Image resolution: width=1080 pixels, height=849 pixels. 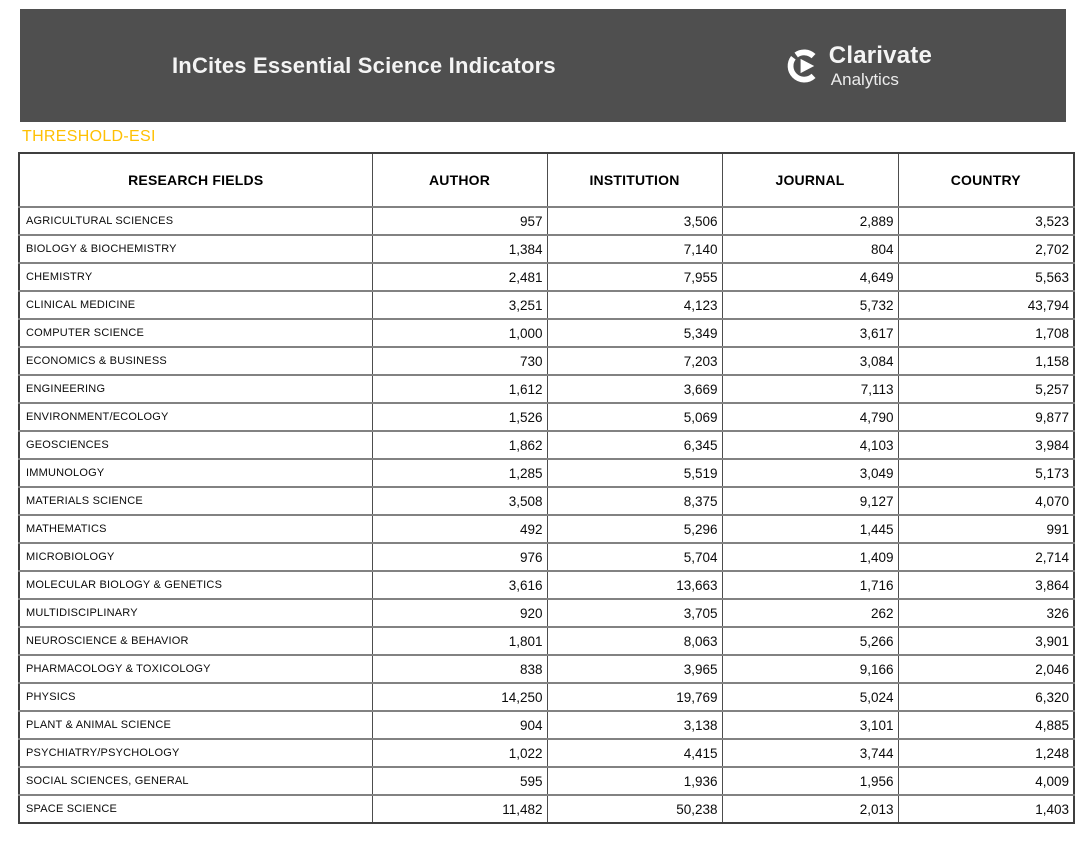 I want to click on table-row: MICROBIOLOGY 976 5,704 1,409 2,714, so click(x=546, y=557).